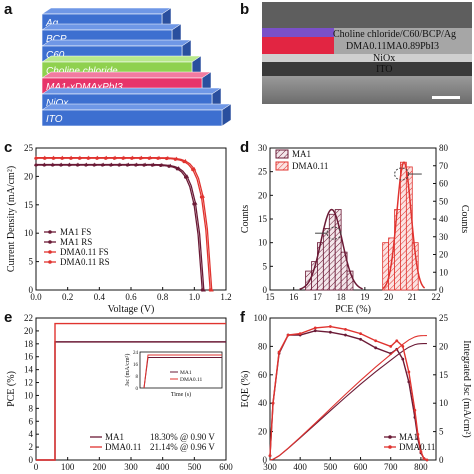 This screenshot has width=474, height=474. I want to click on x-tick-label: 17, so click(318, 297).